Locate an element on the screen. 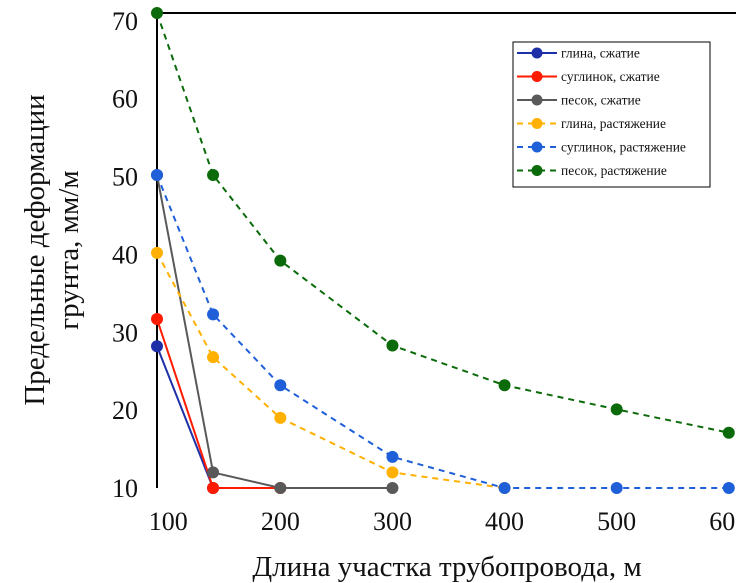  legend-label: глина, растяжение is located at coordinates (613, 123).